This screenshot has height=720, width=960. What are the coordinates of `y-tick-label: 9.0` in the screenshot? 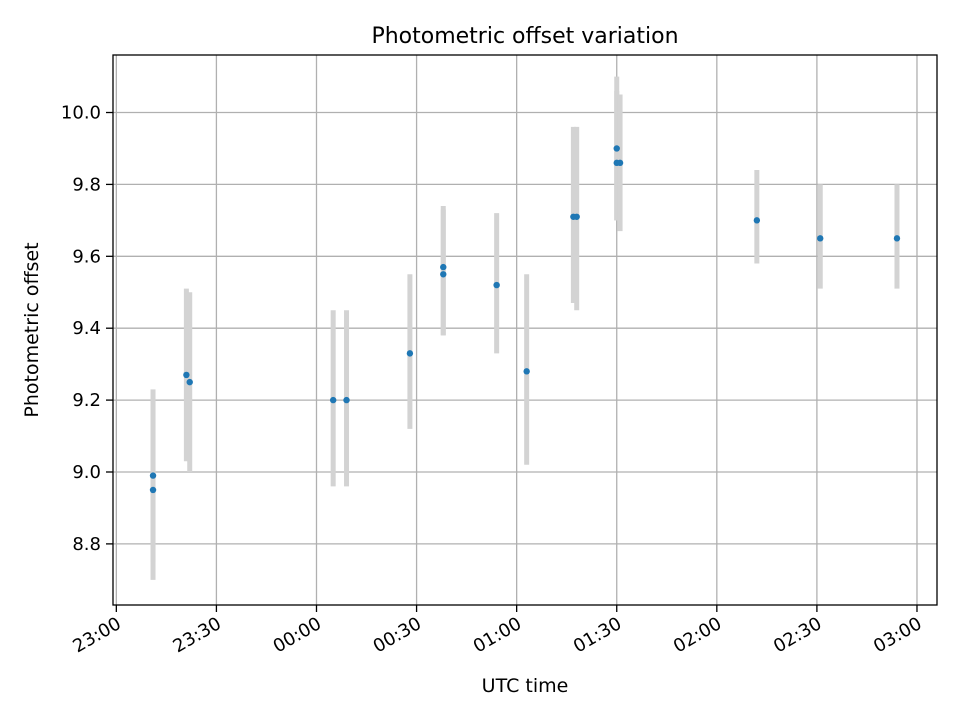 It's located at (86, 472).